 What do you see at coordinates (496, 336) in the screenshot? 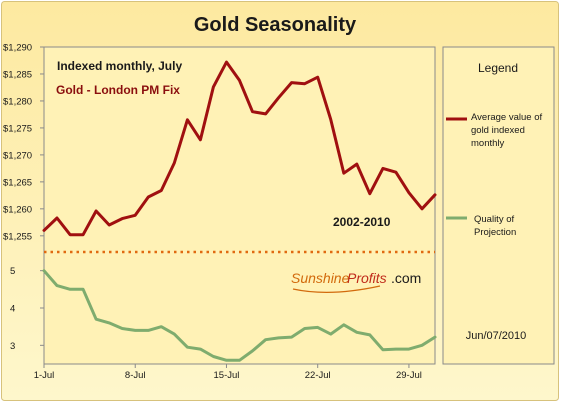
I see `date-label: Jun/07/2010` at bounding box center [496, 336].